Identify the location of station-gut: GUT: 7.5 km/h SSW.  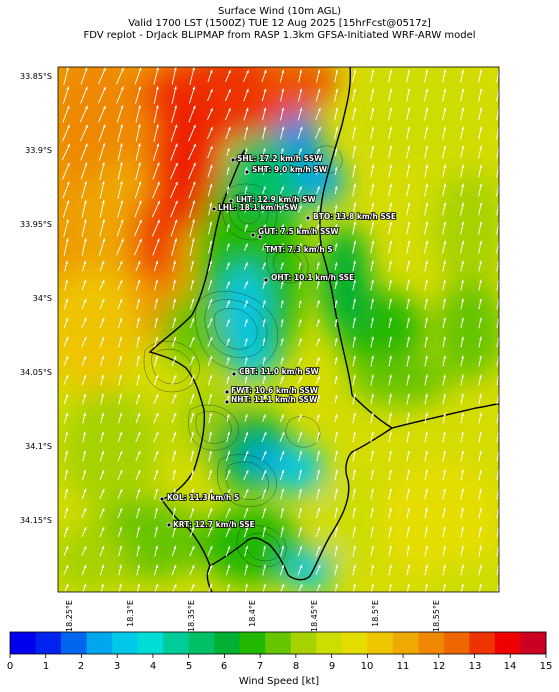
(295, 232).